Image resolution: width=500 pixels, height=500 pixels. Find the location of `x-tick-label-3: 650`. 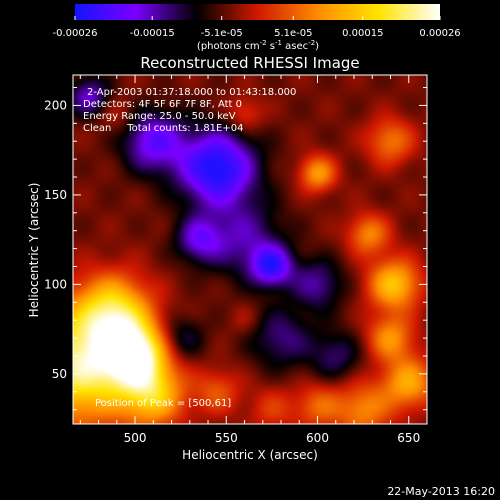

x-tick-label-3: 650 is located at coordinates (408, 438).